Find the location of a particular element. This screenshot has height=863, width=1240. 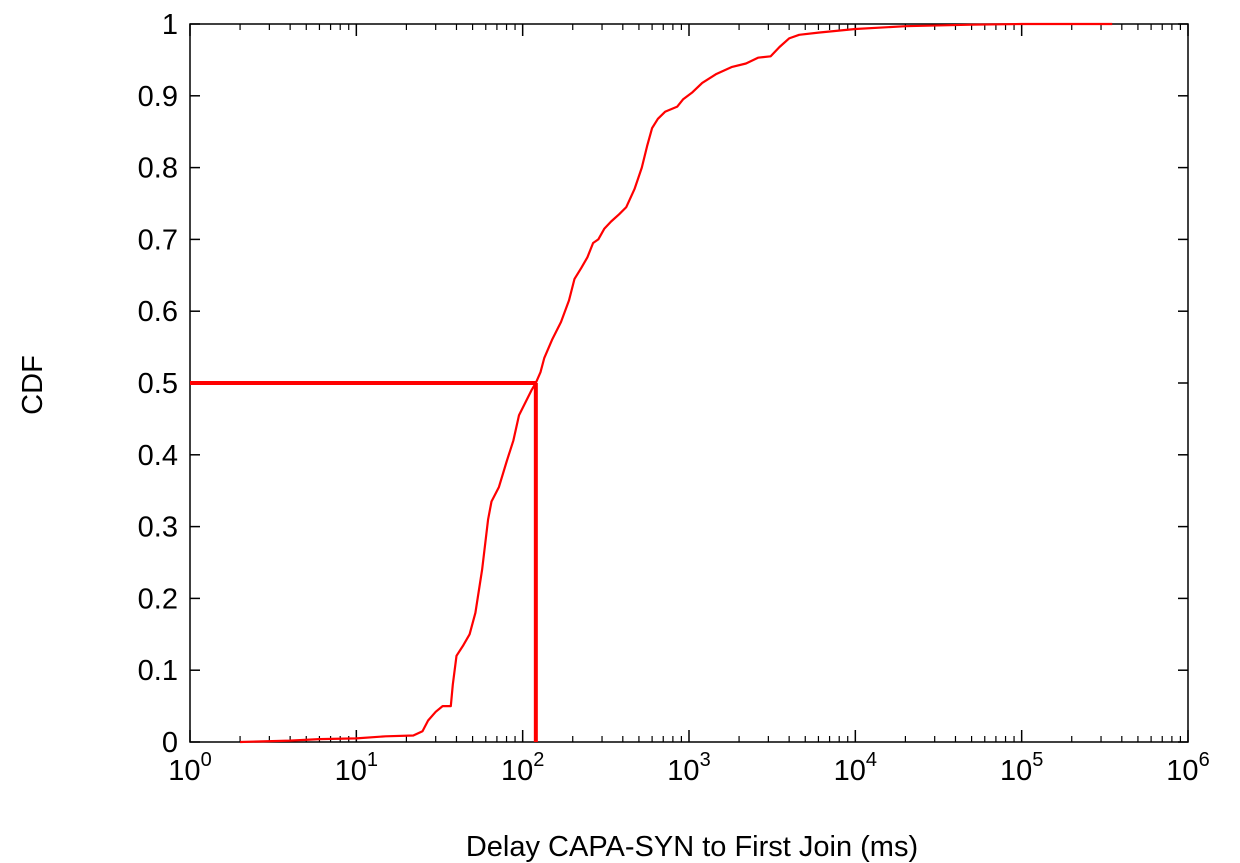

x-tick-label: 10¹ is located at coordinates (356, 768).